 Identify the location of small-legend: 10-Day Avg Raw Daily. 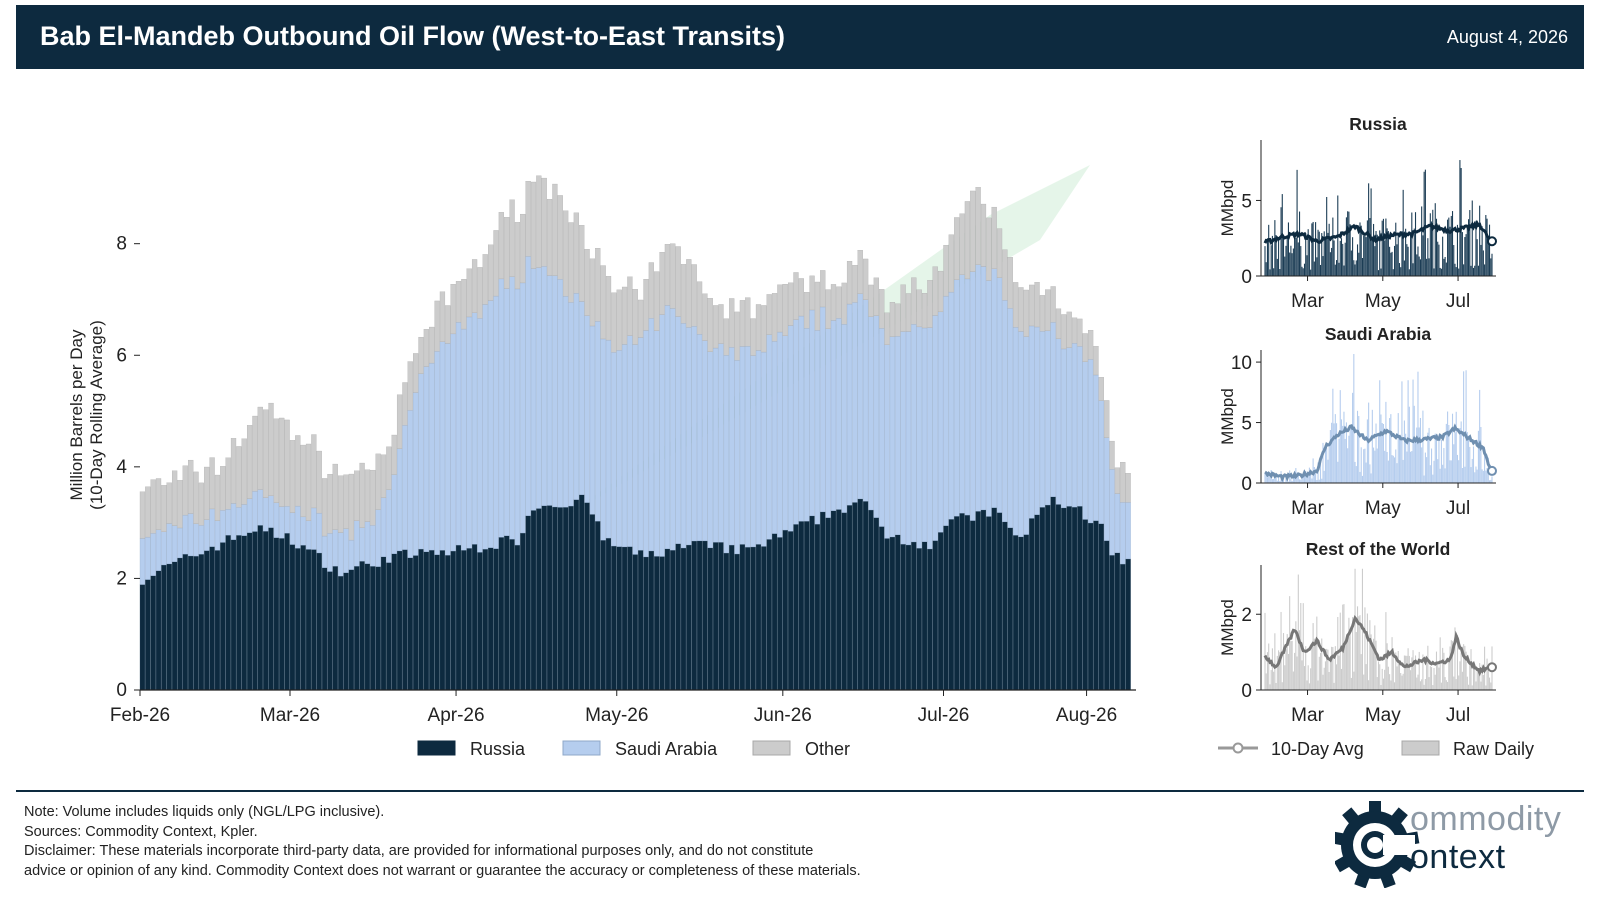
(1376, 749).